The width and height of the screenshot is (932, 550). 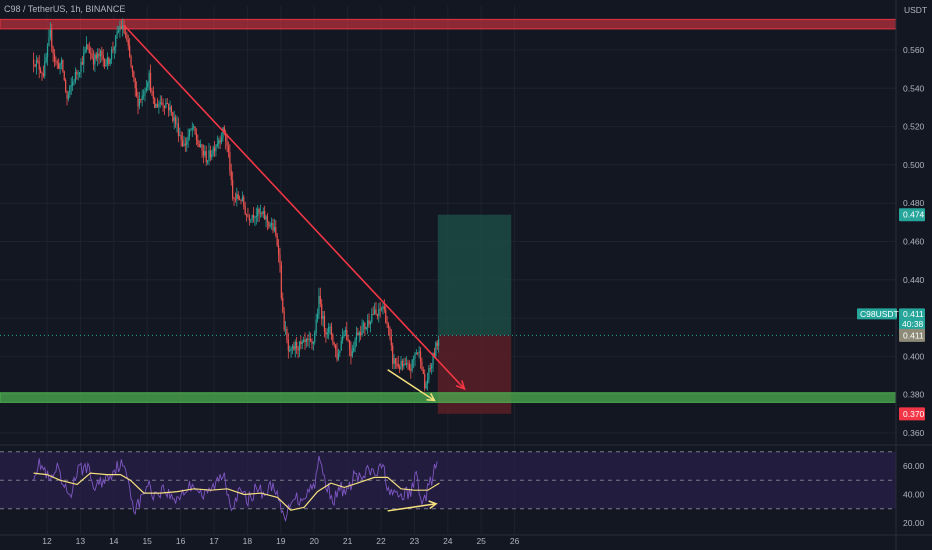 What do you see at coordinates (914, 215) in the screenshot?
I see `target-price-badge-text: 0.474` at bounding box center [914, 215].